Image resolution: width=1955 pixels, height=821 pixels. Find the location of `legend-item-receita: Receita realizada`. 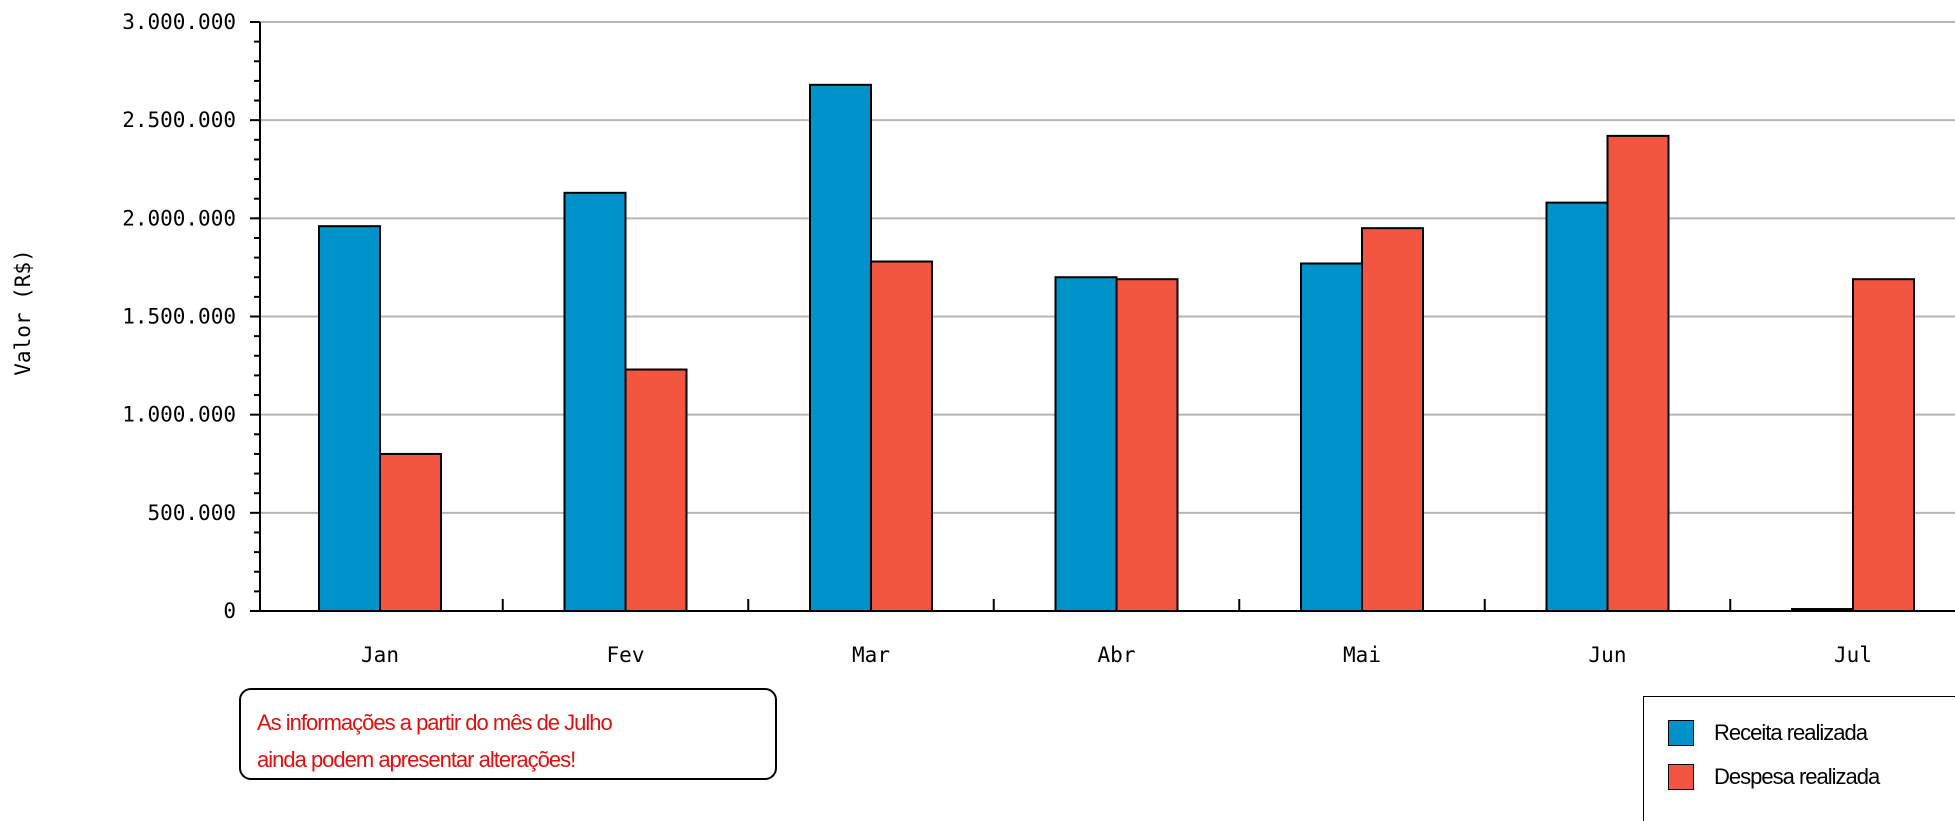

legend-item-receita: Receita realizada is located at coordinates (1811, 733).